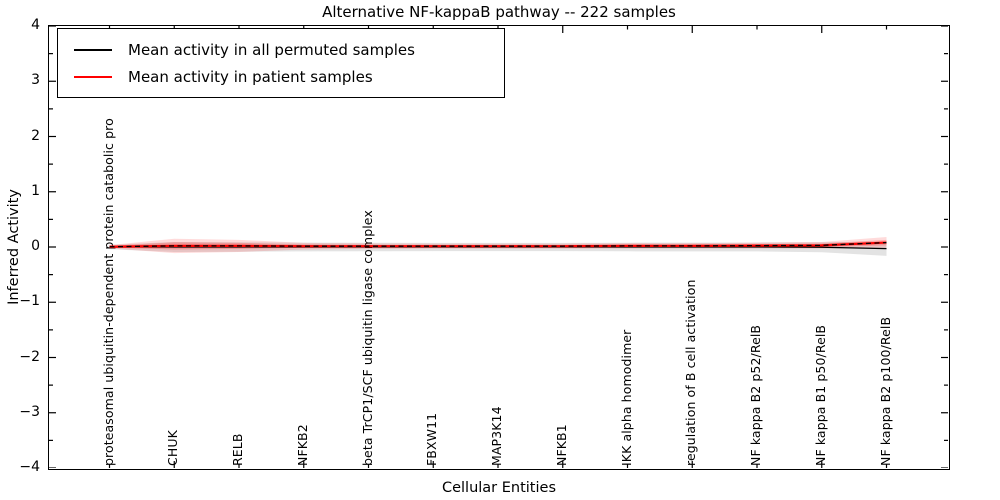  What do you see at coordinates (93, 76) in the screenshot?
I see `patient-line-sample` at bounding box center [93, 76].